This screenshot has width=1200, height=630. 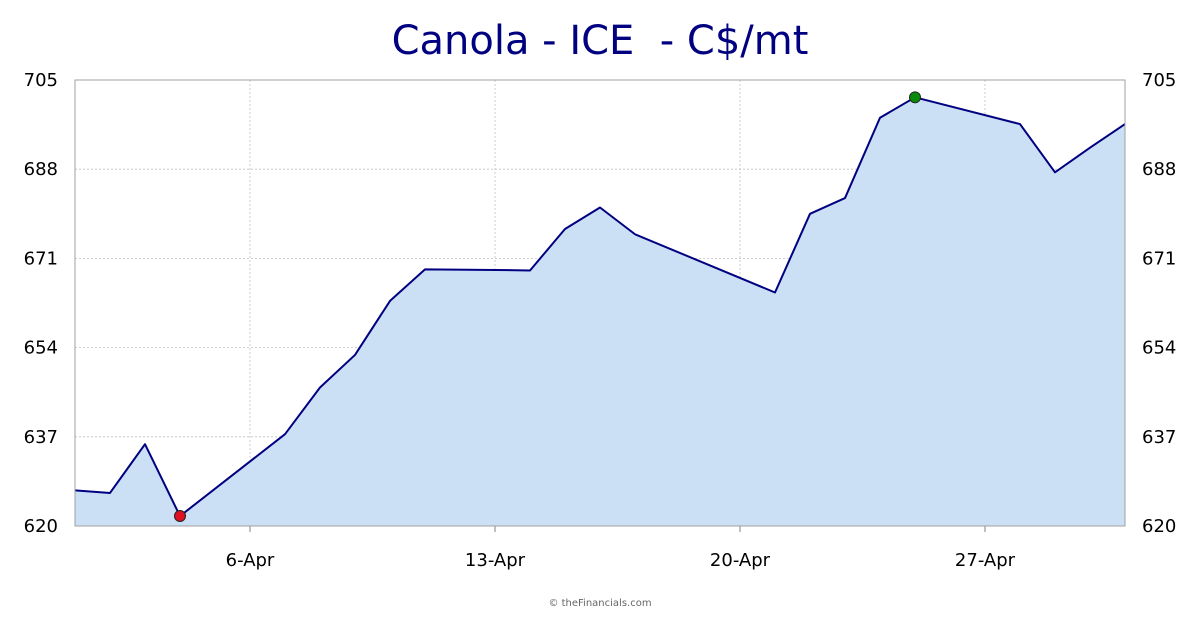 I want to click on y-tick-label-right: 705, so click(x=1159, y=80).